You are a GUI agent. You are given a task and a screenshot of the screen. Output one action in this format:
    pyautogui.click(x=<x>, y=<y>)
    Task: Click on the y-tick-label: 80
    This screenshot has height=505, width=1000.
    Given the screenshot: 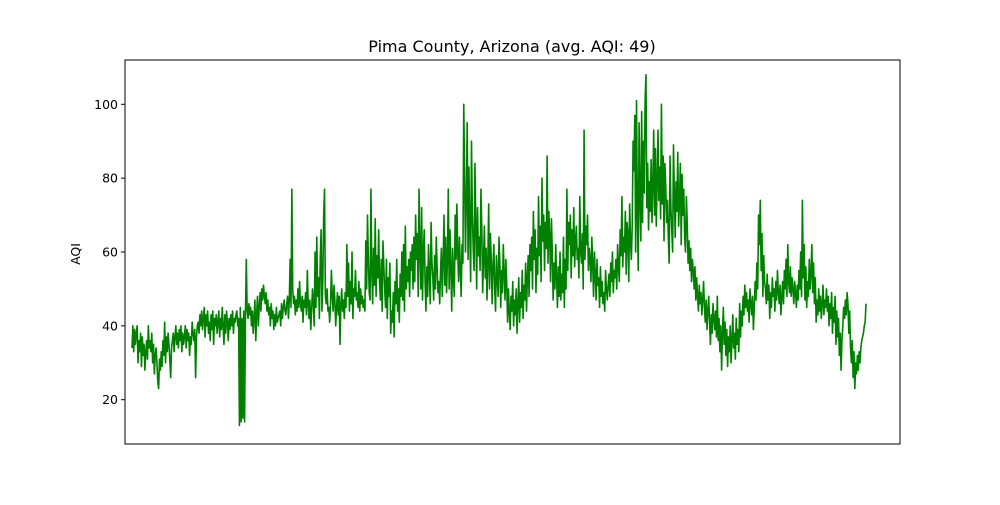 What is the action you would take?
    pyautogui.click(x=110, y=178)
    